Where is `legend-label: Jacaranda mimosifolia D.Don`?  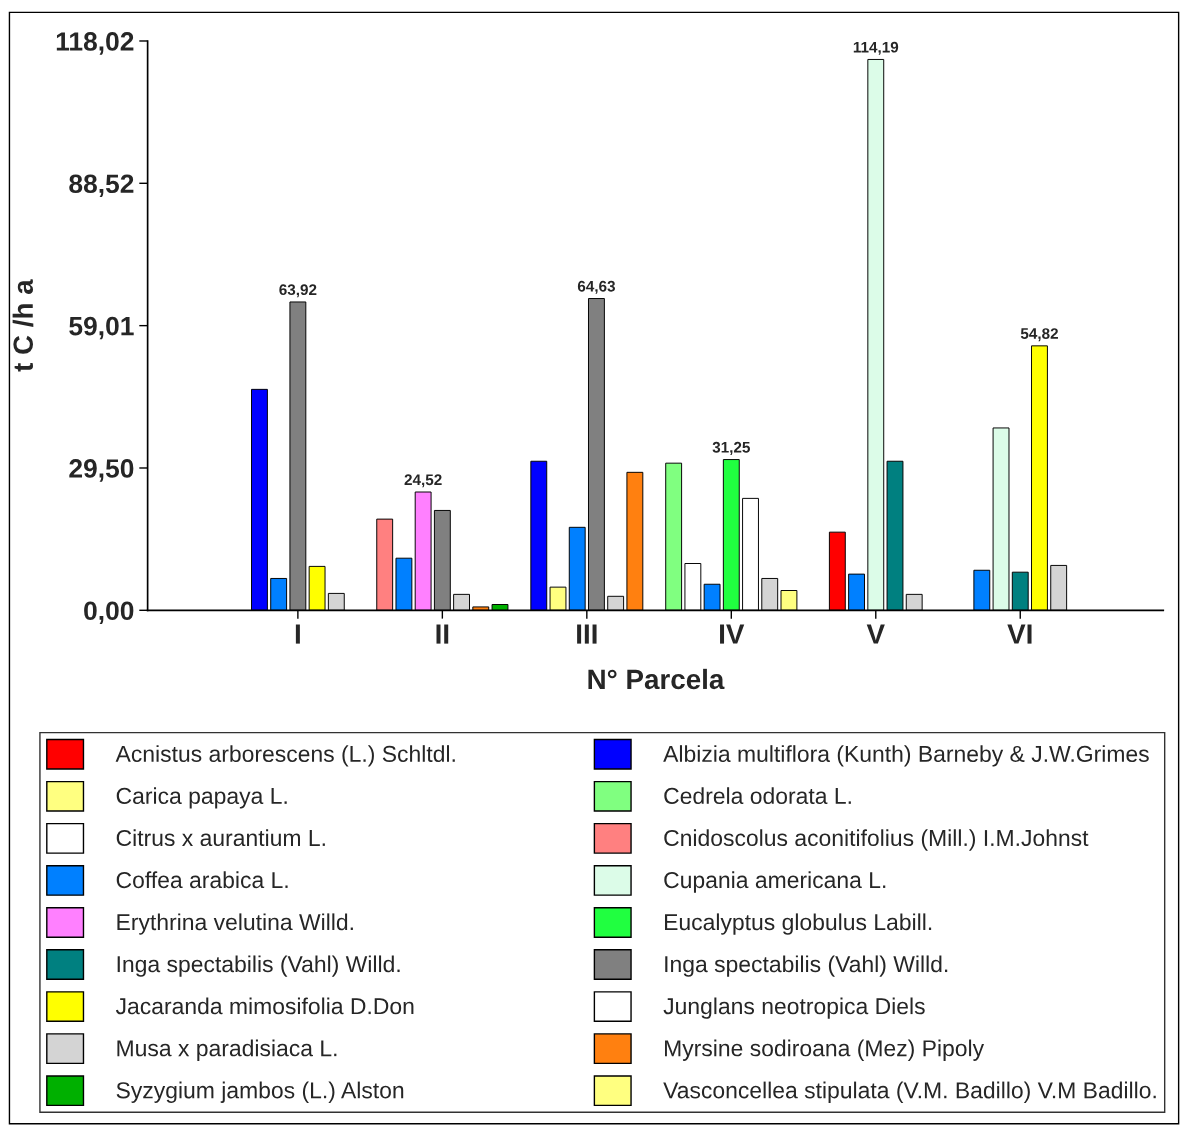
legend-label: Jacaranda mimosifolia D.Don is located at coordinates (264, 1006).